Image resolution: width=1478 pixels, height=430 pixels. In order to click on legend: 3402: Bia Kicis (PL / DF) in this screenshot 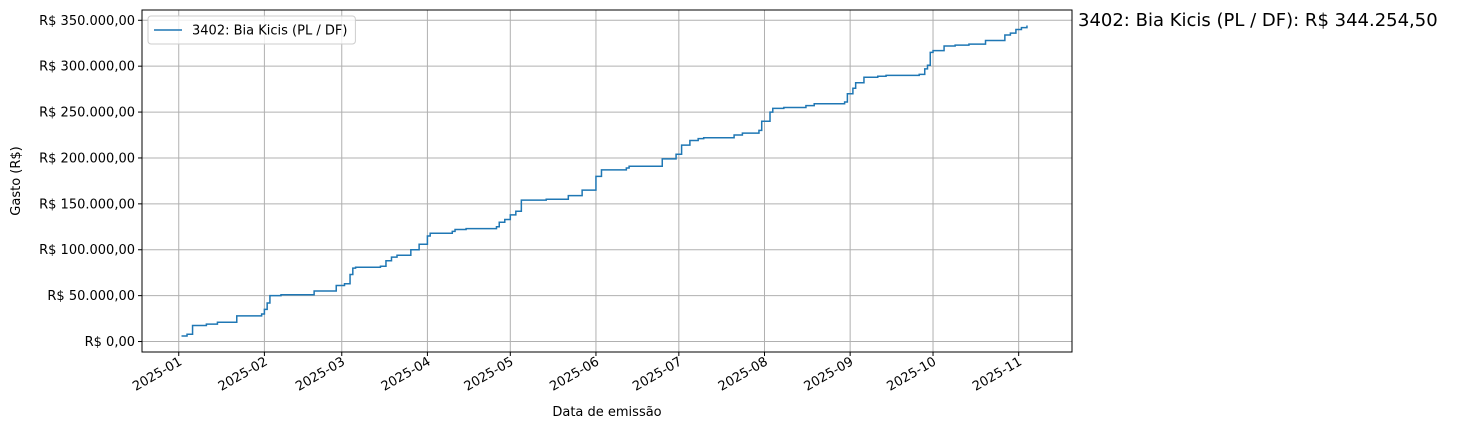, I will do `click(251, 30)`.